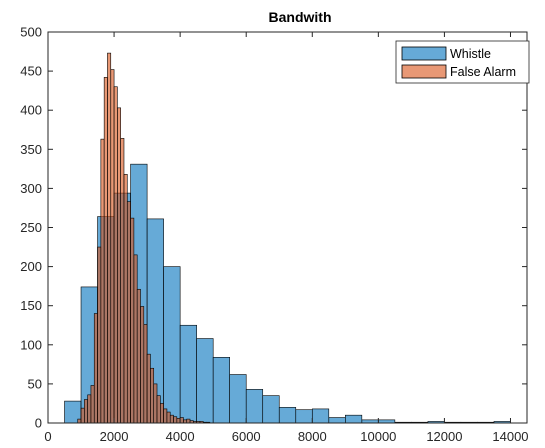 The width and height of the screenshot is (545, 448). I want to click on x-tick-label: 14000, so click(510, 436).